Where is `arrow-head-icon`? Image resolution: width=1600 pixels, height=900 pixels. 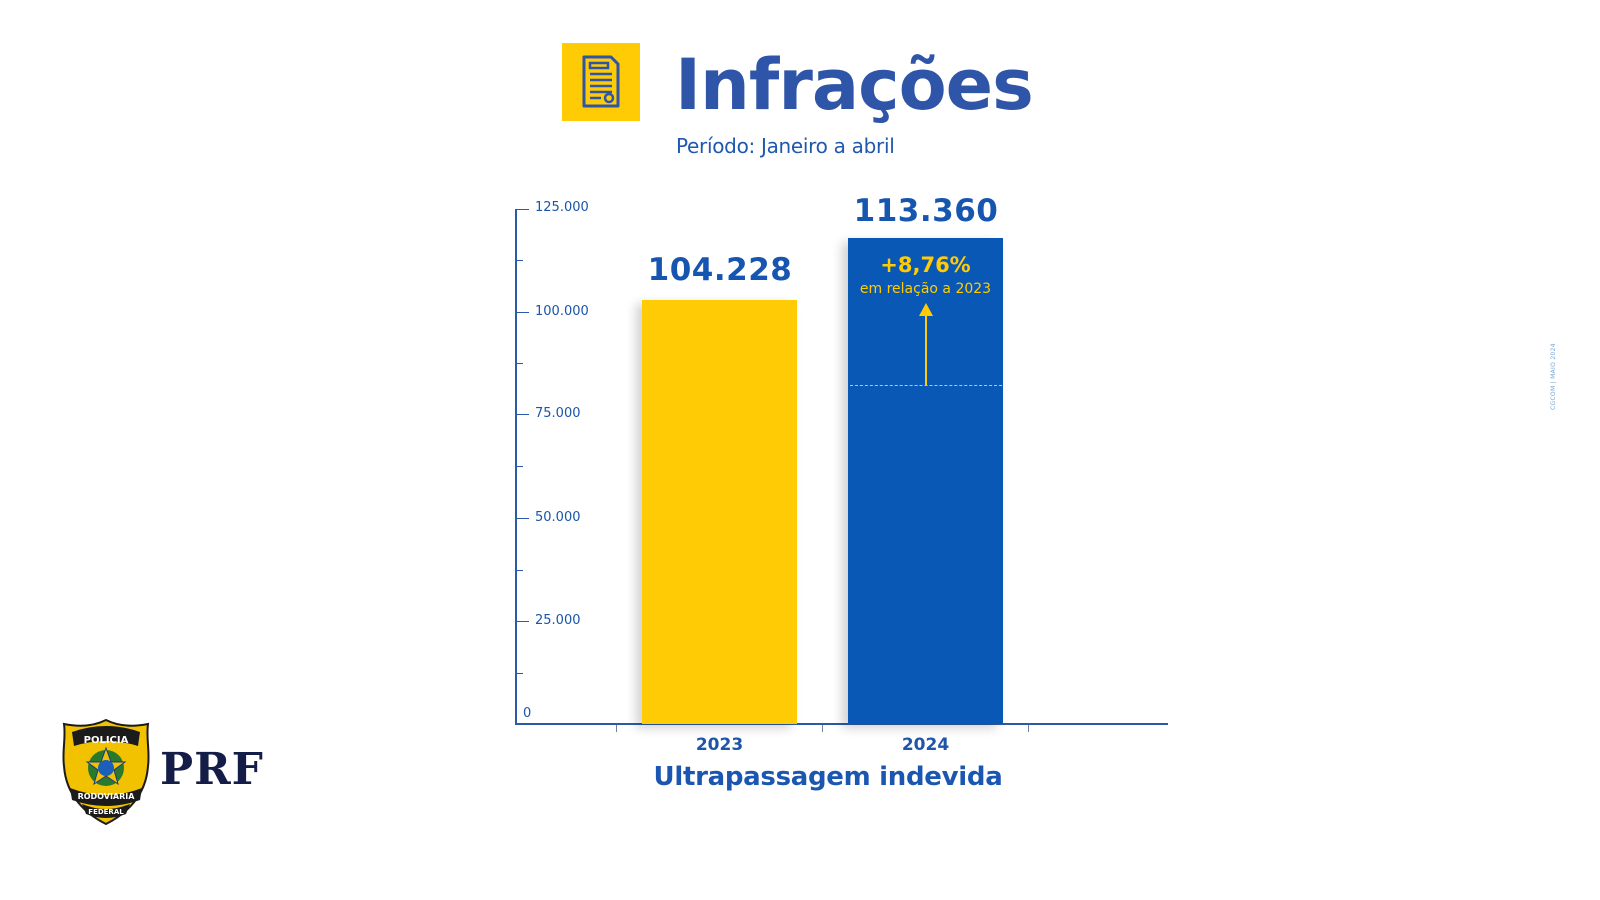
arrow-head-icon is located at coordinates (926, 309).